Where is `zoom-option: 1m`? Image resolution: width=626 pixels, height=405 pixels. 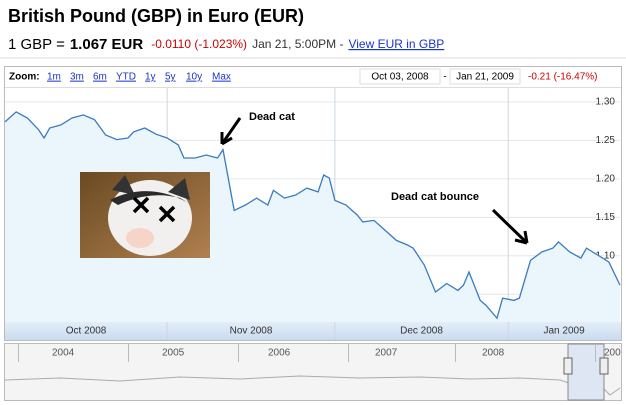
zoom-option: 1m is located at coordinates (54, 77).